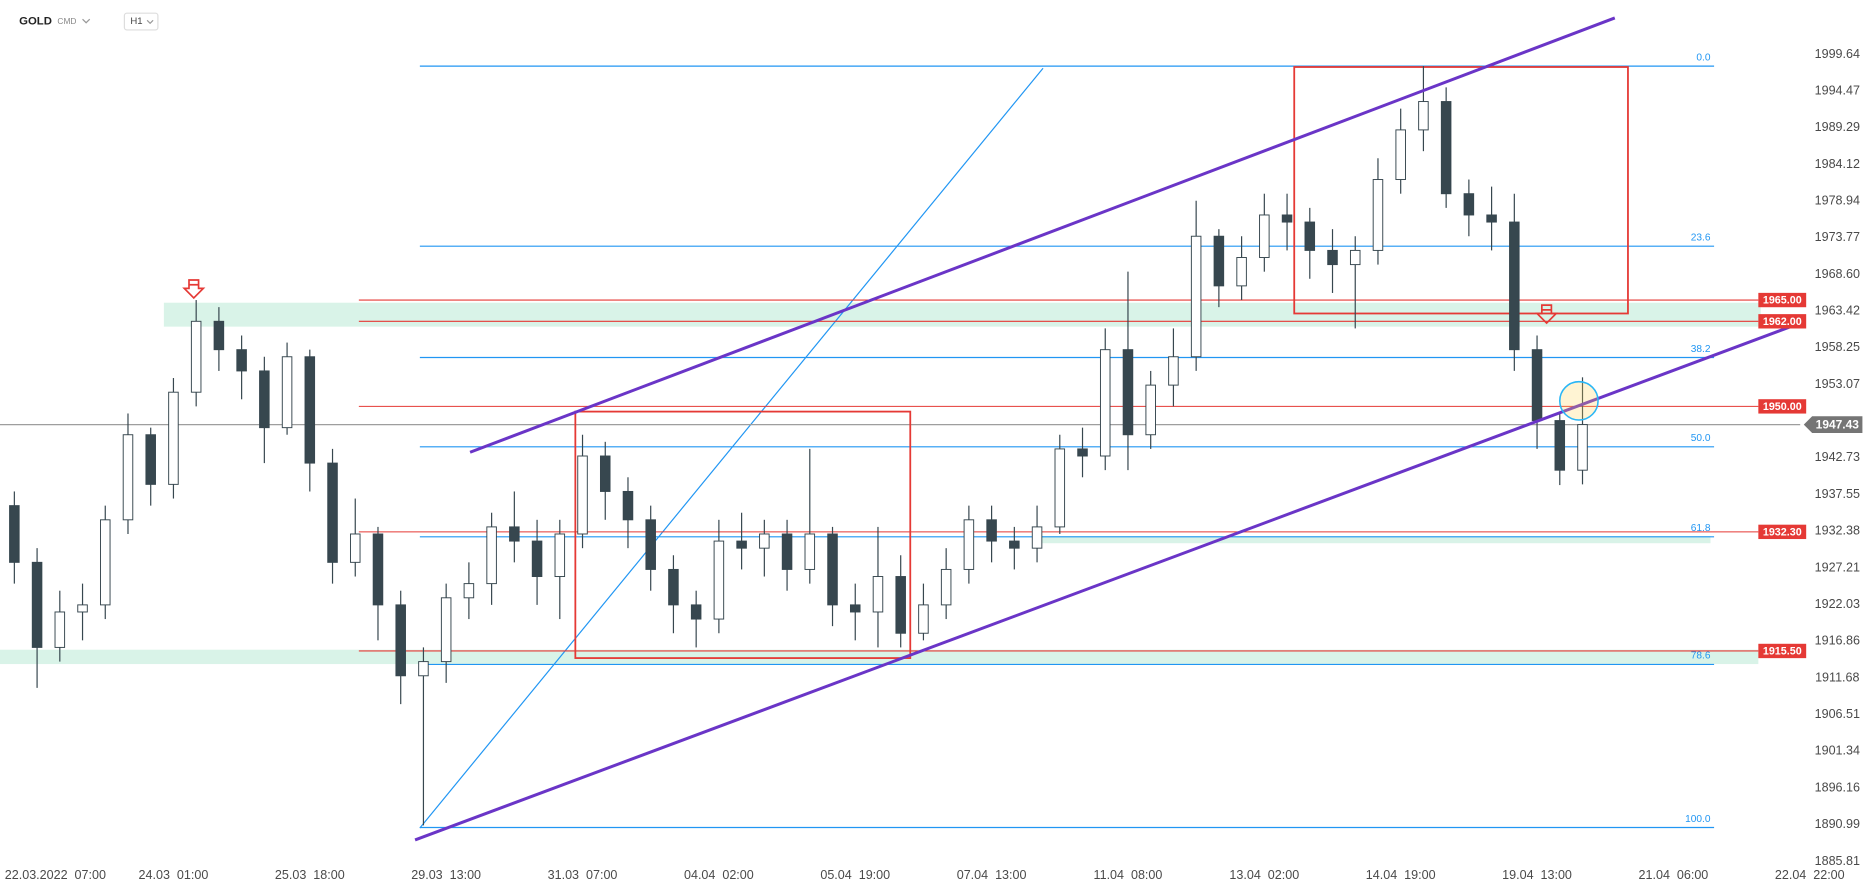 The height and width of the screenshot is (889, 1866). Describe the element at coordinates (1701, 528) in the screenshot. I see `fib-label: 61.8` at that location.